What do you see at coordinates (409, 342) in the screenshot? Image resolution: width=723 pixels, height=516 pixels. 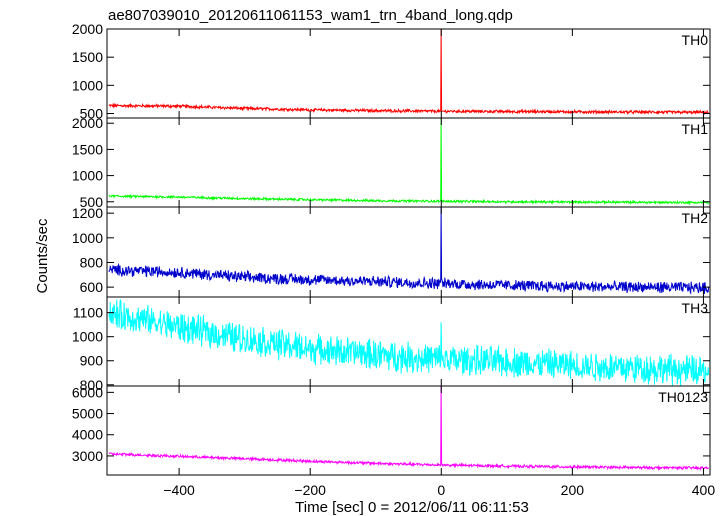 I see `series-line-th3` at bounding box center [409, 342].